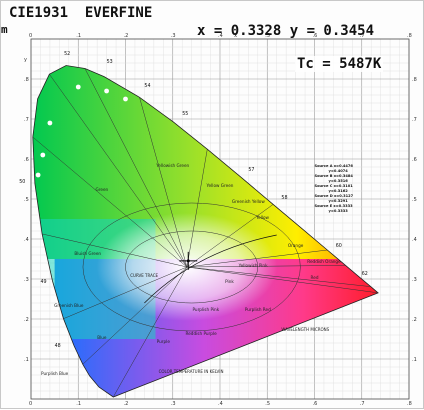 The image size is (424, 410). I want to click on color-temperature-readout: Tc = 5487K, so click(339, 64).